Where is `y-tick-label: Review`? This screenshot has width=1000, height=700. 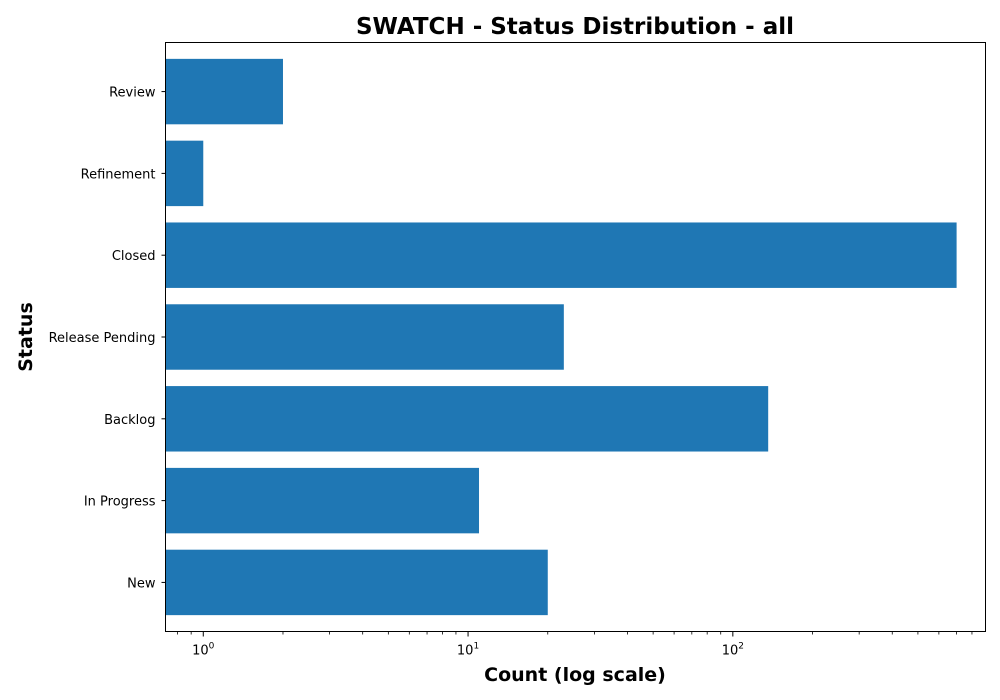
y-tick-label: Review is located at coordinates (132, 93).